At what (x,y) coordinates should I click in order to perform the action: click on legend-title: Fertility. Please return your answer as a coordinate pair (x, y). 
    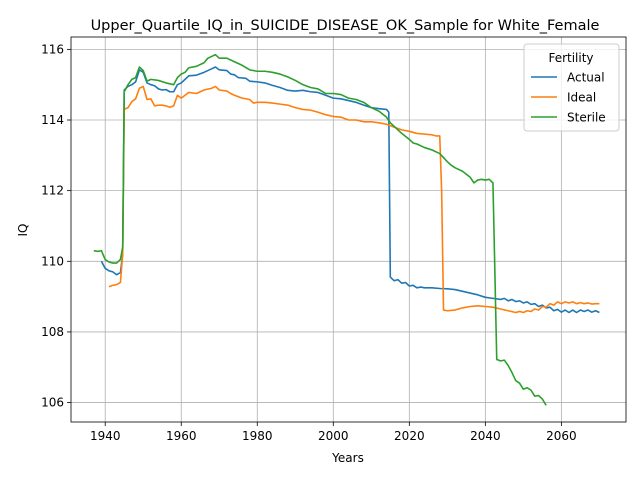
    Looking at the image, I should click on (570, 58).